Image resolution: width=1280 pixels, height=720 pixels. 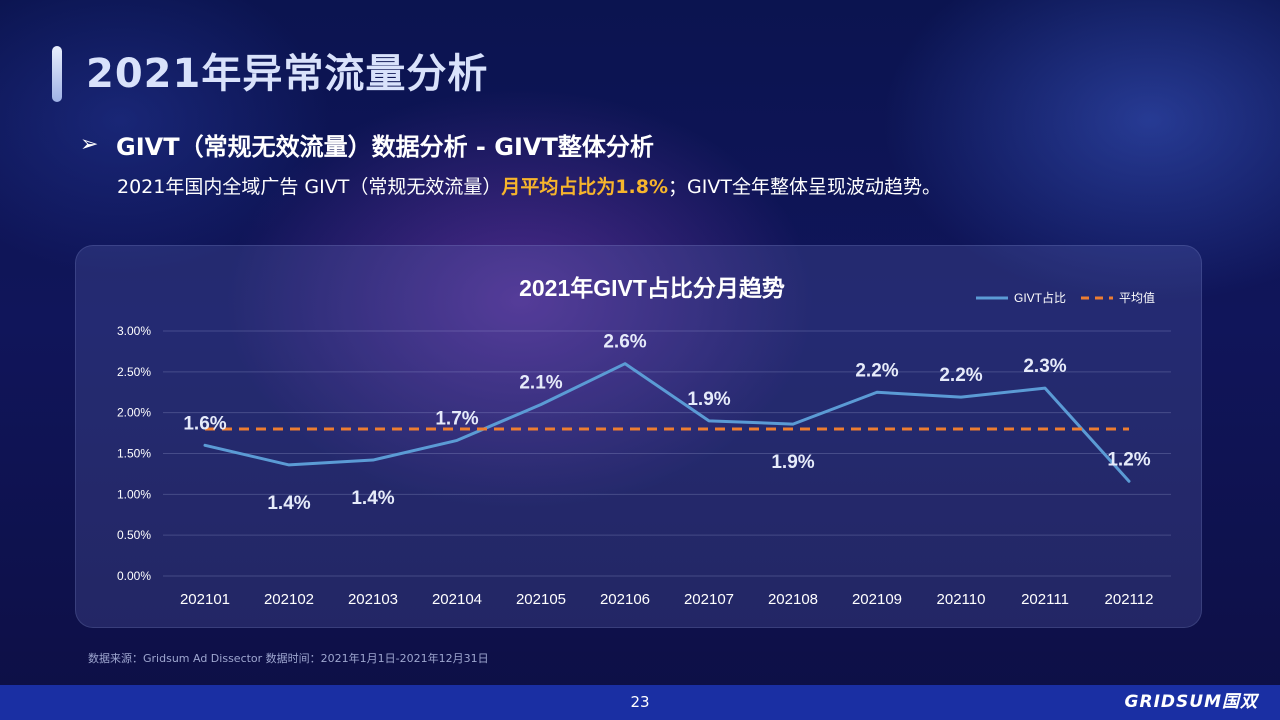 I want to click on section-heading: ➢ GIVT（常规无效流量）数据分析 - GIVT整体分析, so click(x=367, y=144).